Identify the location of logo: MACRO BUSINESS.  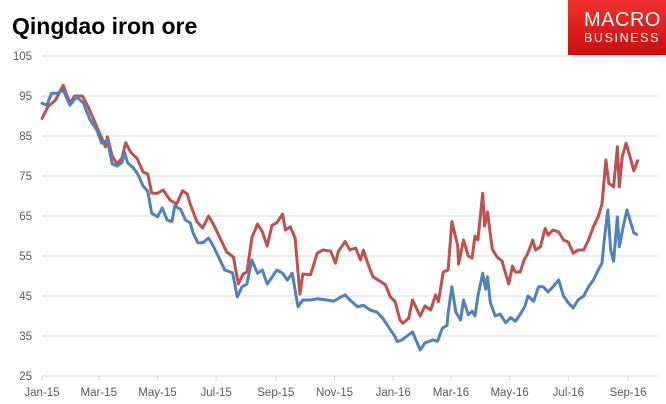
(617, 27).